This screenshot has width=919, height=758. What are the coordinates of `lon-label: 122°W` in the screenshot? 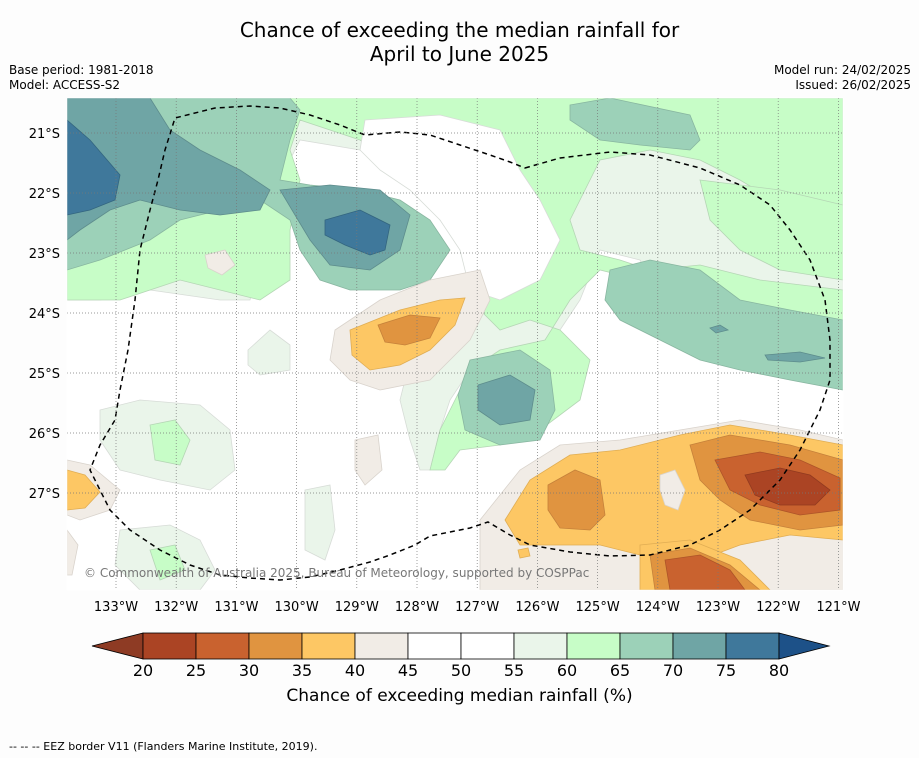 It's located at (778, 607).